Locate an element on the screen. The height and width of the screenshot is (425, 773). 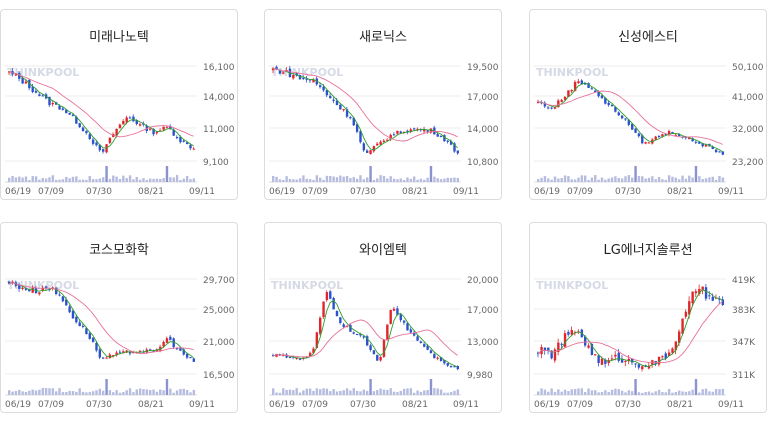
stock-name: 새로닉스 is located at coordinates (383, 37).